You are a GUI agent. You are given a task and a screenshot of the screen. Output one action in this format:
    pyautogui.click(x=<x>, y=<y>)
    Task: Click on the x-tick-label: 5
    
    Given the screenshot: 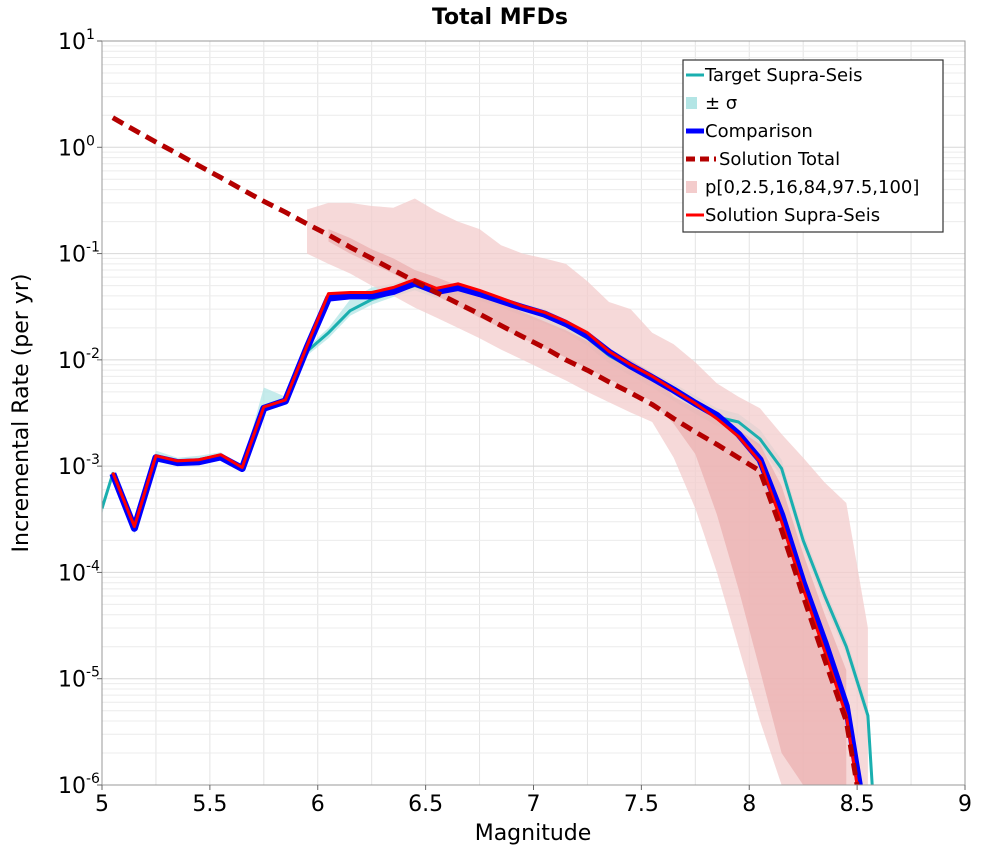 What is the action you would take?
    pyautogui.click(x=102, y=804)
    